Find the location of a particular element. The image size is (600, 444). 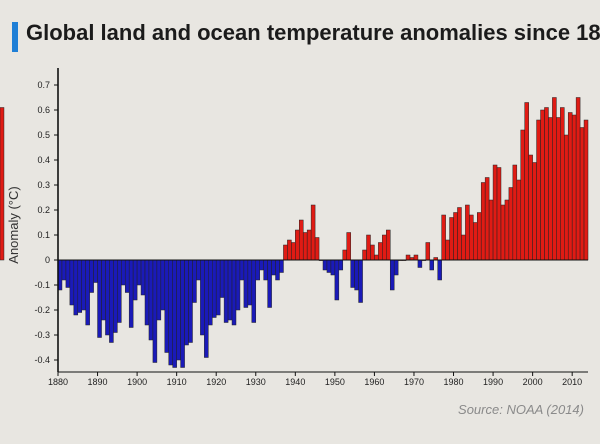

bar-1900 is located at coordinates (139, 272).